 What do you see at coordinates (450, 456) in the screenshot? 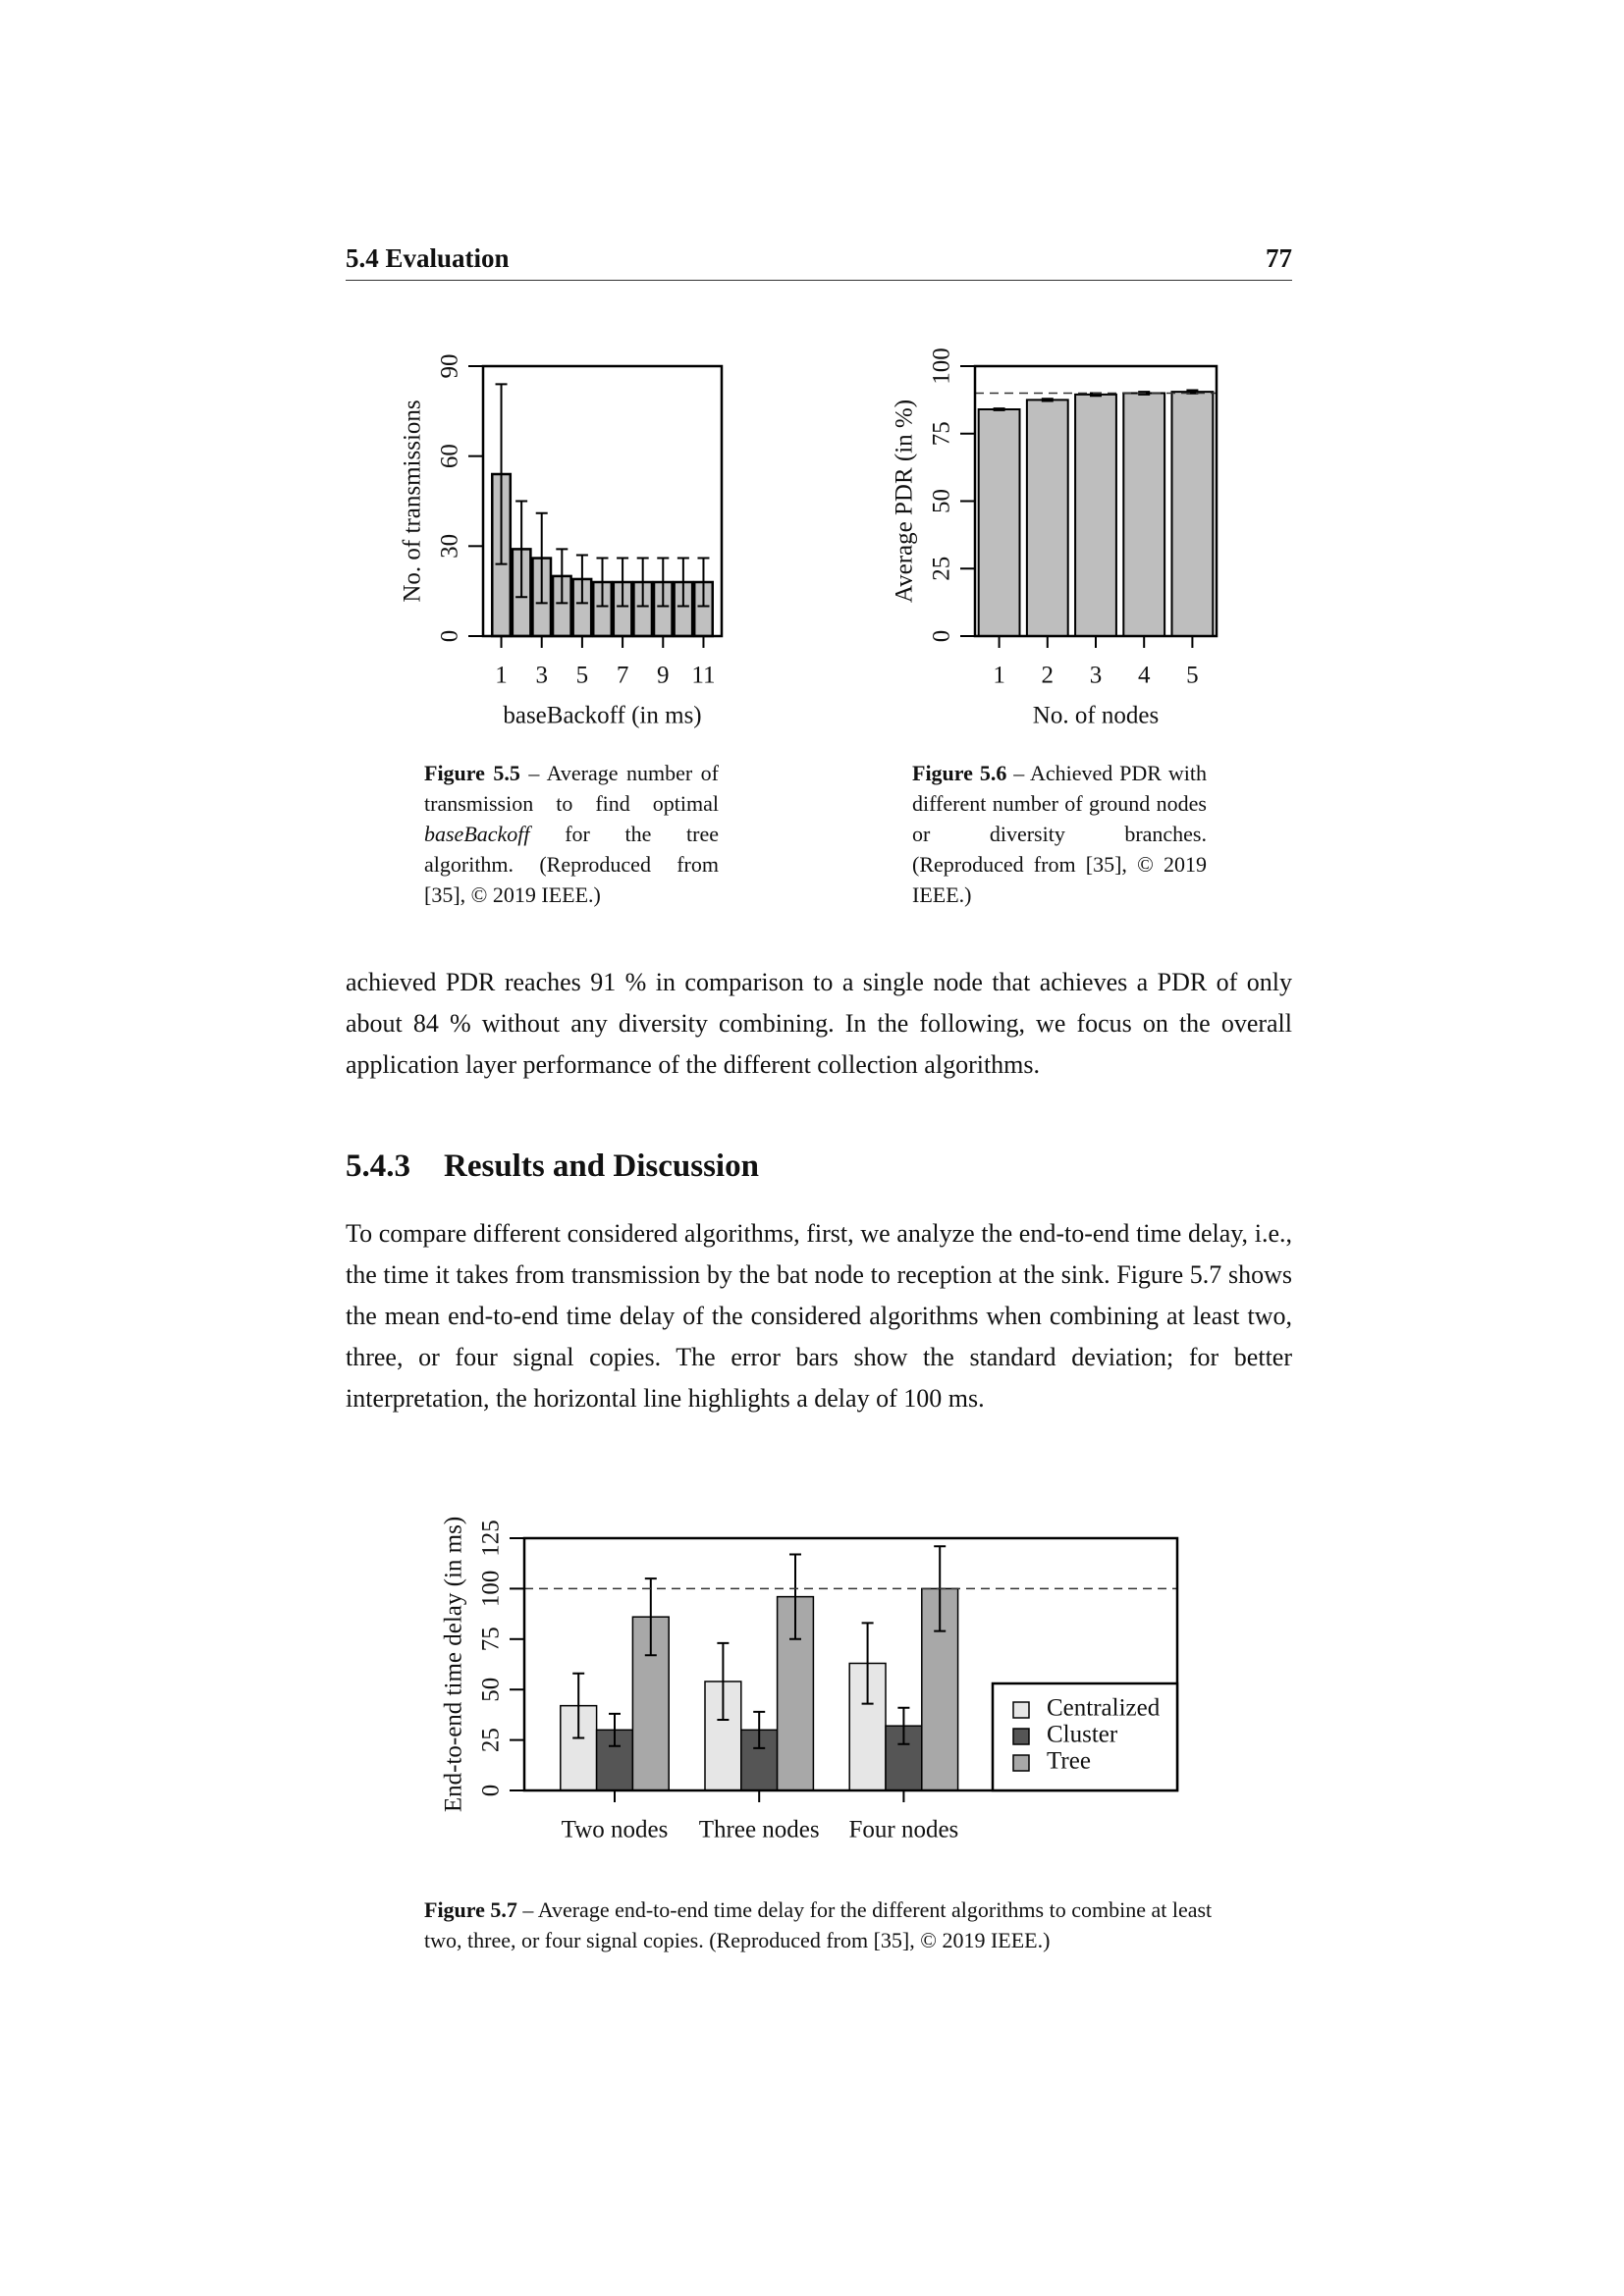
I see `y-tick-label: 60` at bounding box center [450, 456].